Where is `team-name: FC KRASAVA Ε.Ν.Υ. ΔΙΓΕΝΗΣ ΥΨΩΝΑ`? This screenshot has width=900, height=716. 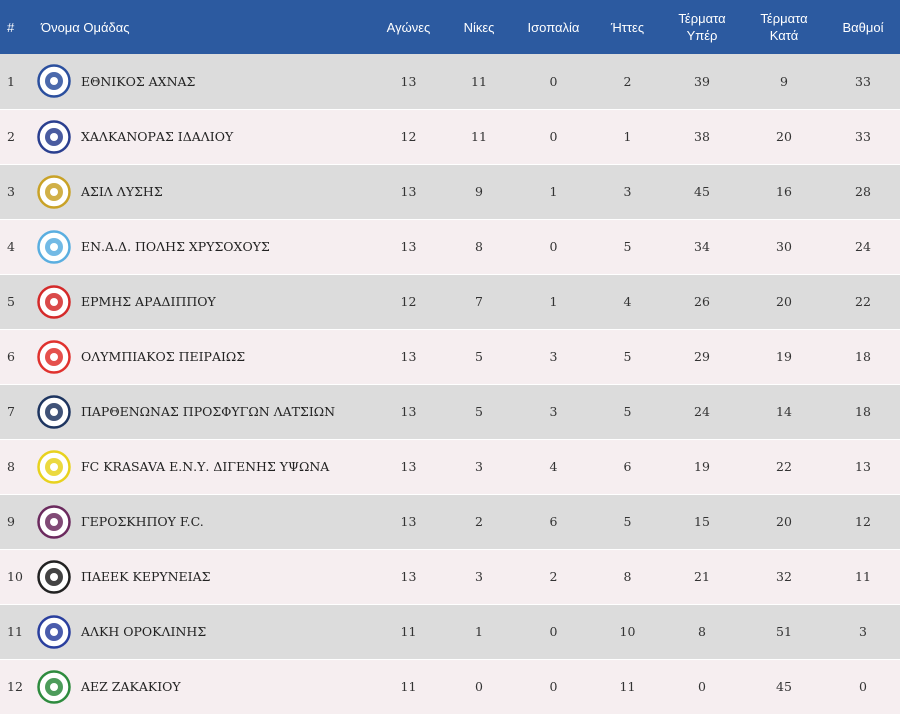 team-name: FC KRASAVA Ε.Ν.Υ. ΔΙΓΕΝΗΣ ΥΨΩΝΑ is located at coordinates (205, 466).